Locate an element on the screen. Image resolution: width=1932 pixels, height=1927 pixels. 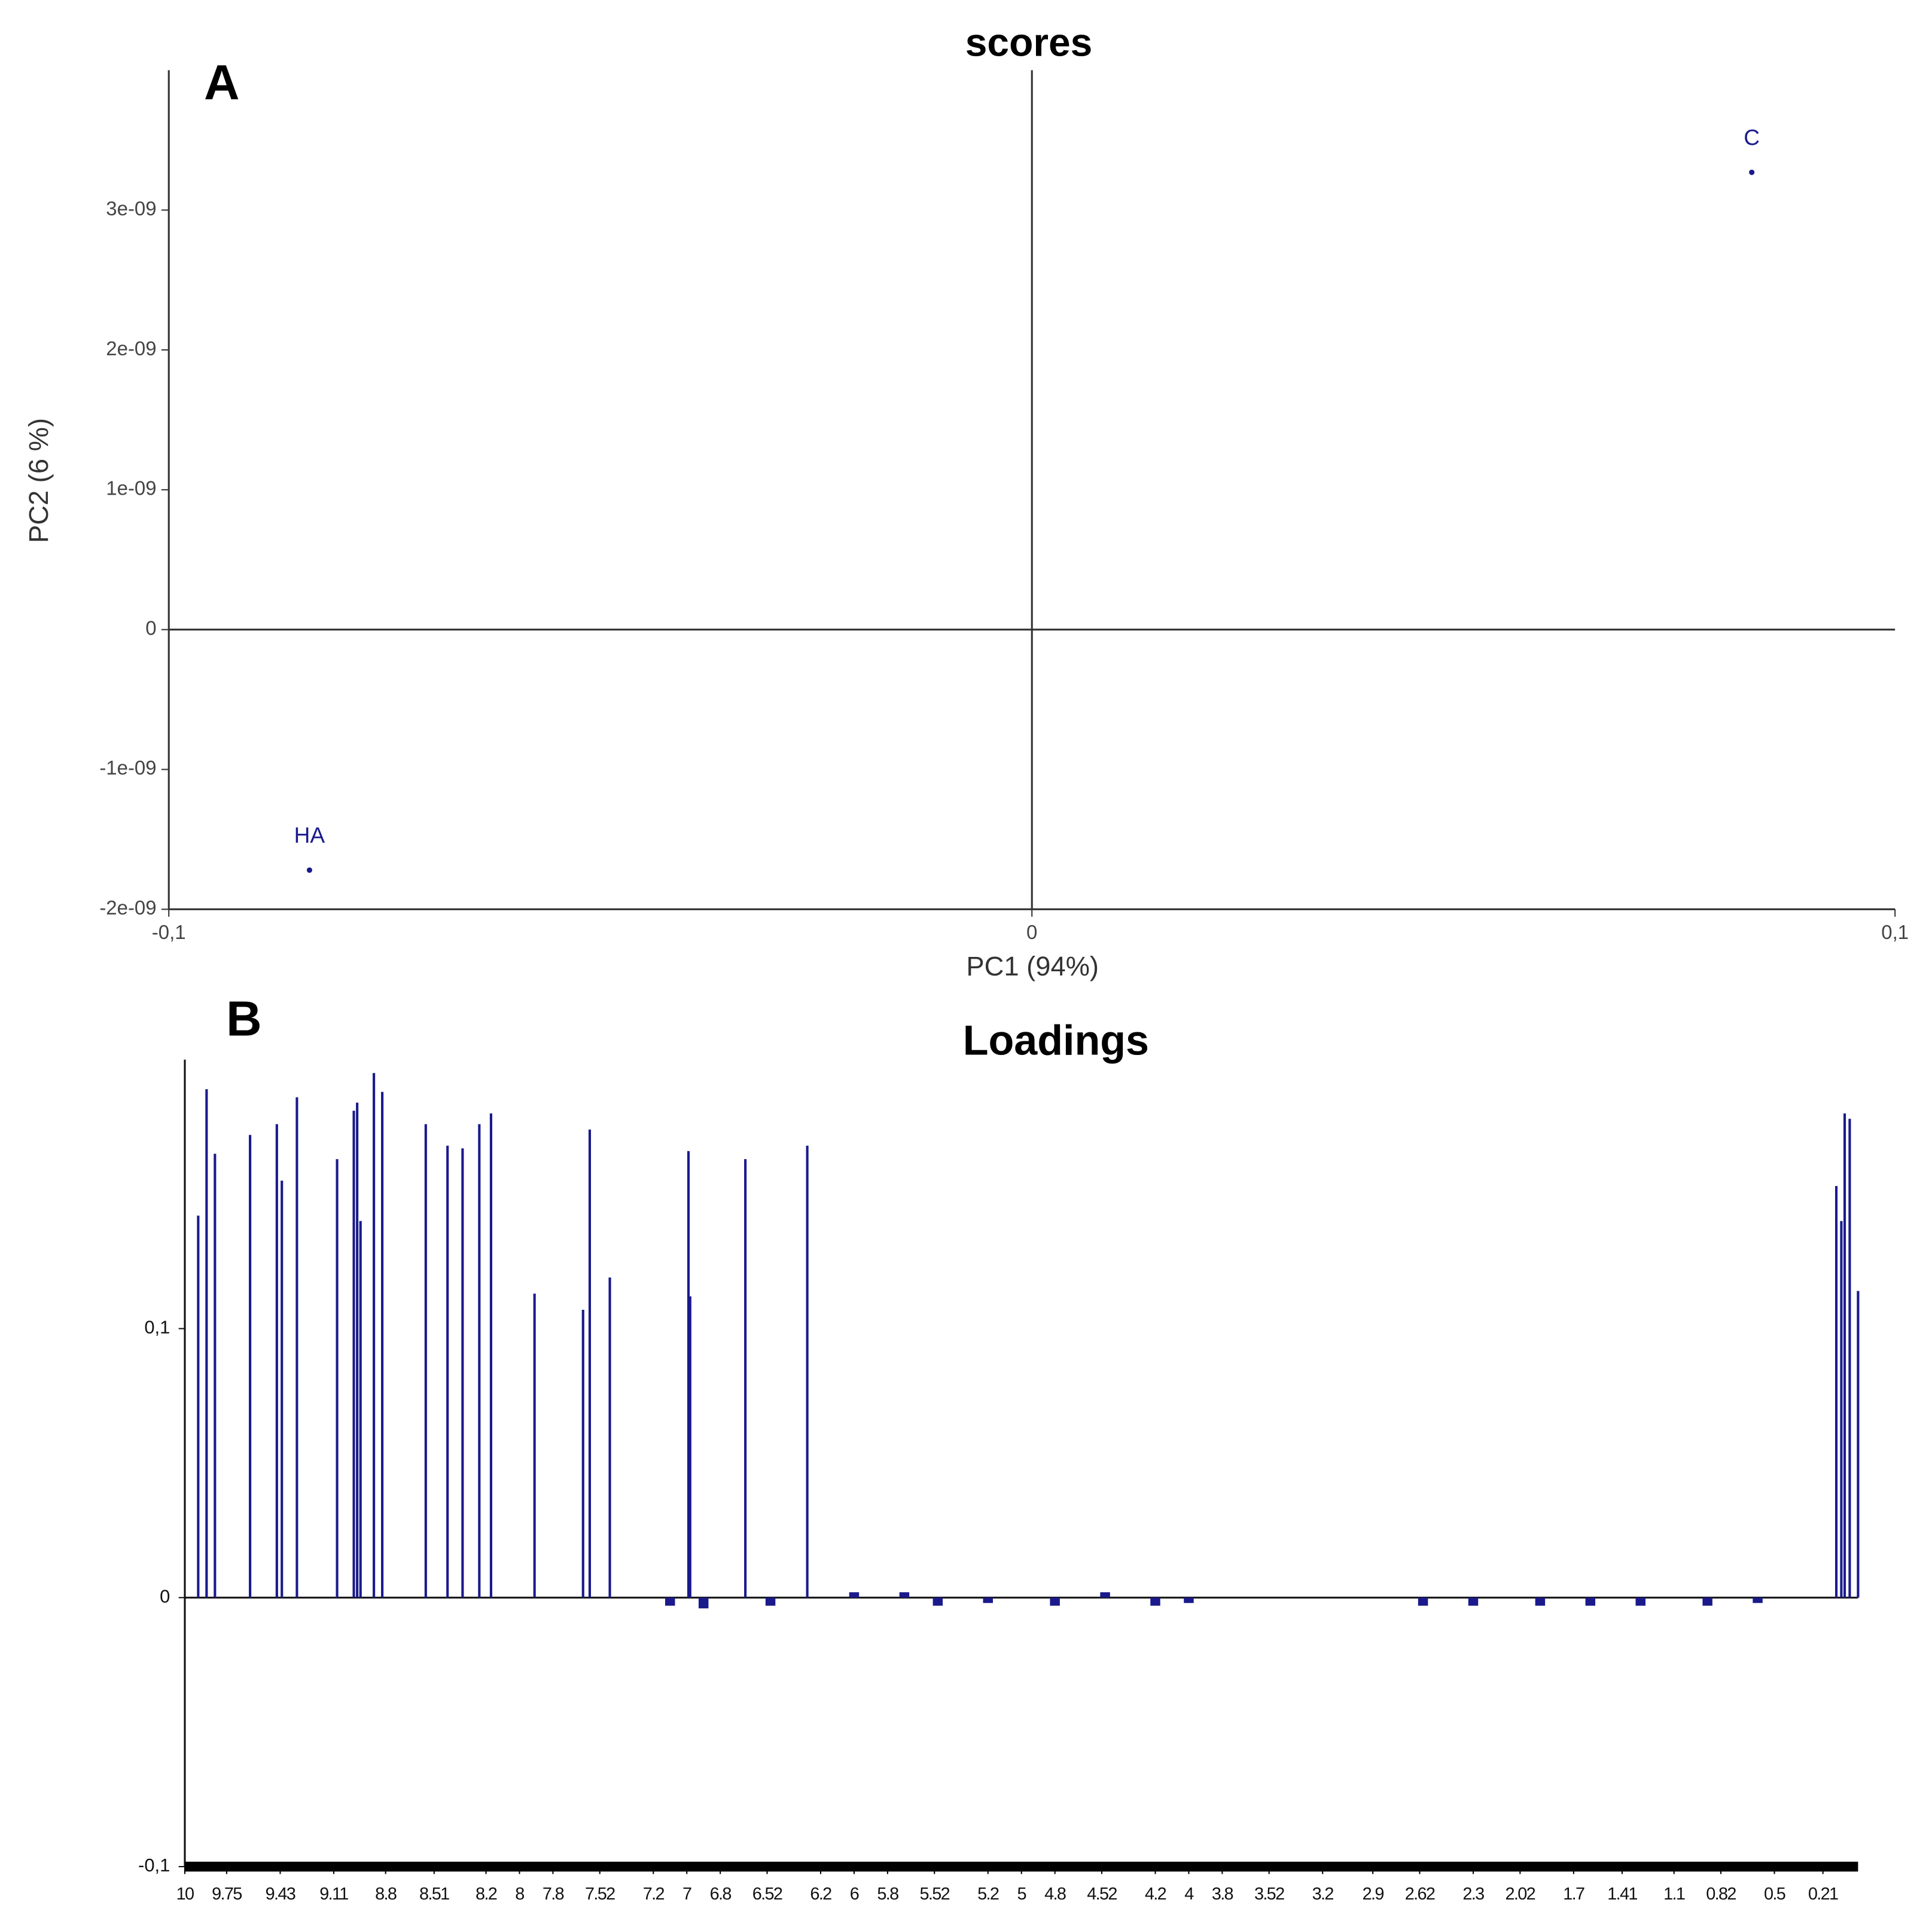
x-tick-label: 4 is located at coordinates (1189, 1894).